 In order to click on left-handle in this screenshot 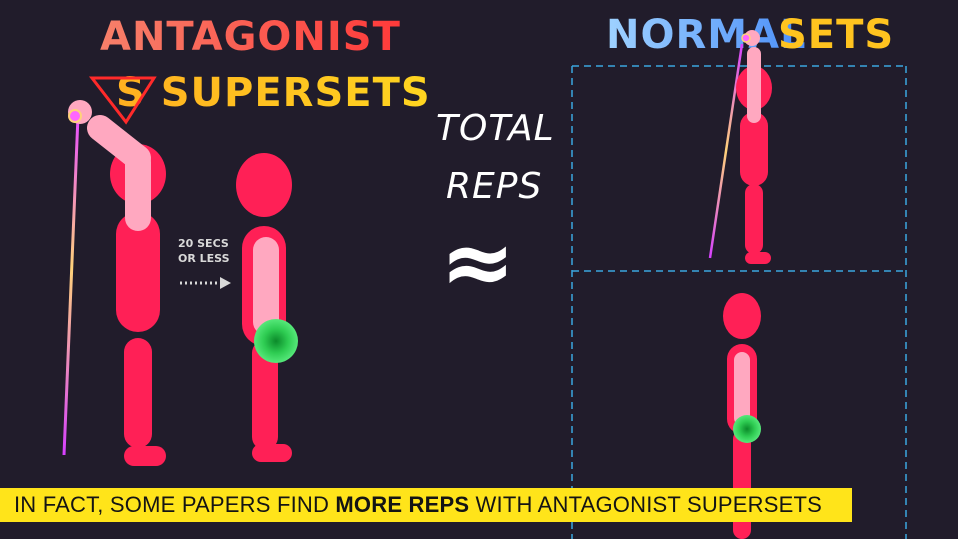, I will do `click(75, 116)`.